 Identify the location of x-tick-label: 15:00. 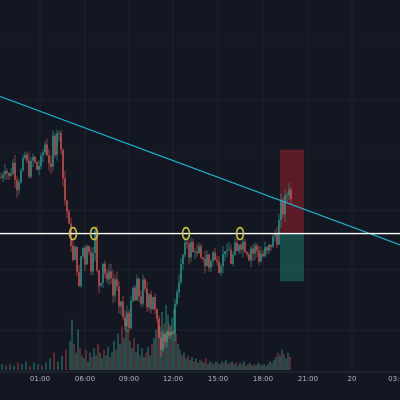
(218, 379).